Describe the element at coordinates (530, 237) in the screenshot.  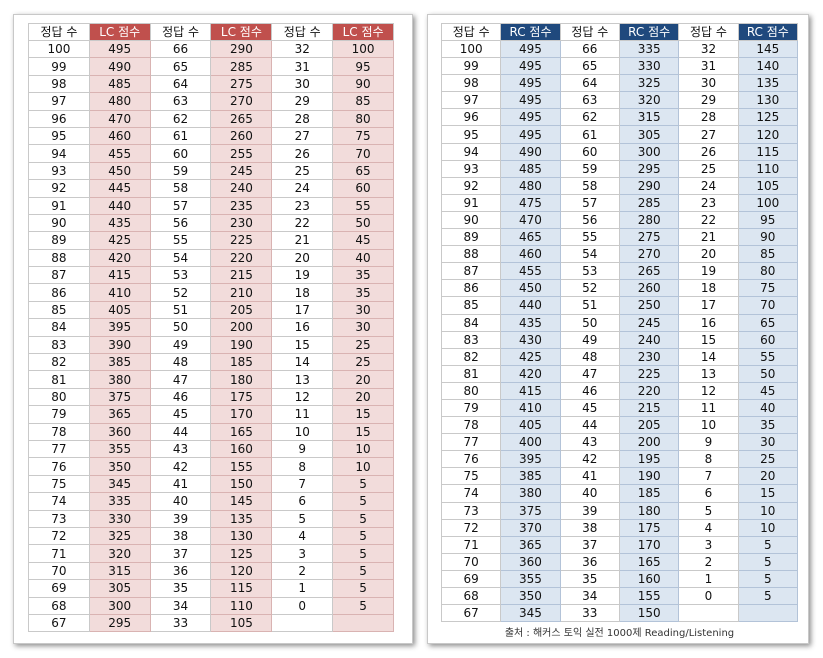
I see `cell: 465` at that location.